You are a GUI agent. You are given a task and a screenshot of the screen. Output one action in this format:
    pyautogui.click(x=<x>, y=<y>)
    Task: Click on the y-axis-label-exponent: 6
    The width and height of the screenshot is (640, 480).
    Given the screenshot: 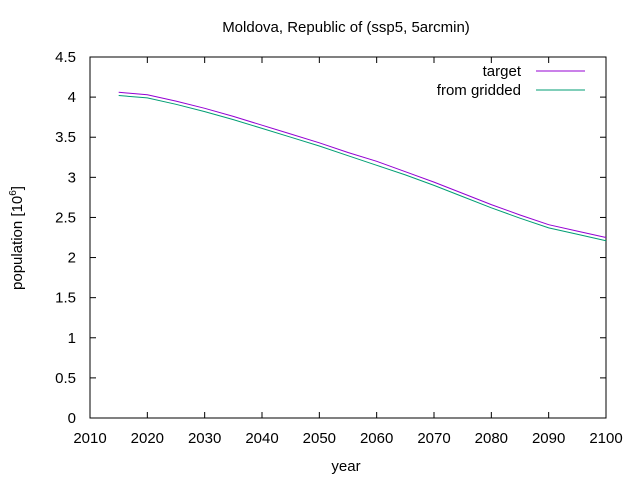 What is the action you would take?
    pyautogui.click(x=13, y=193)
    